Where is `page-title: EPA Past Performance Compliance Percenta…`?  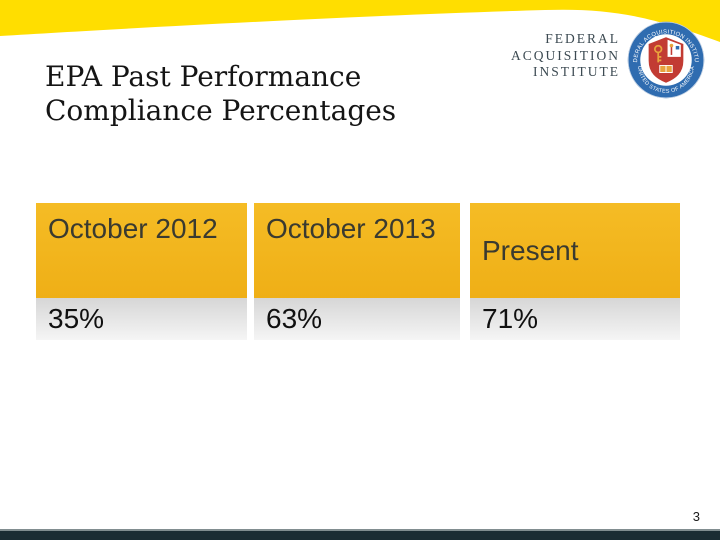
page-title: EPA Past Performance Compliance Percenta… is located at coordinates (220, 94).